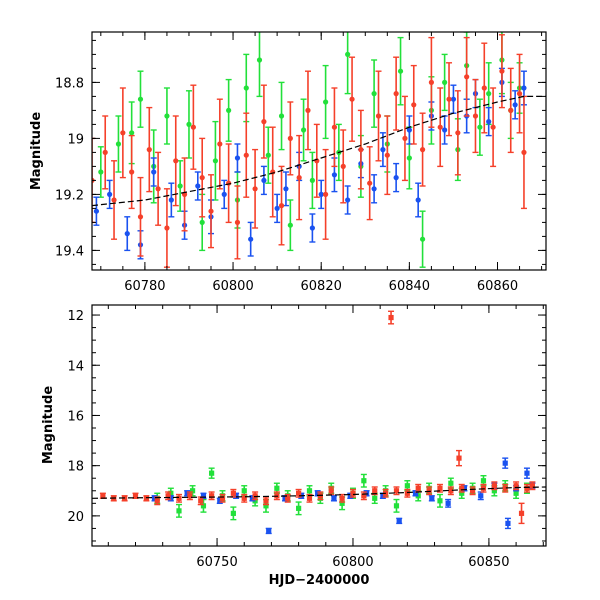 This screenshot has height=600, width=600. Describe the element at coordinates (69, 195) in the screenshot. I see `y-tick-label: 19.2` at that location.